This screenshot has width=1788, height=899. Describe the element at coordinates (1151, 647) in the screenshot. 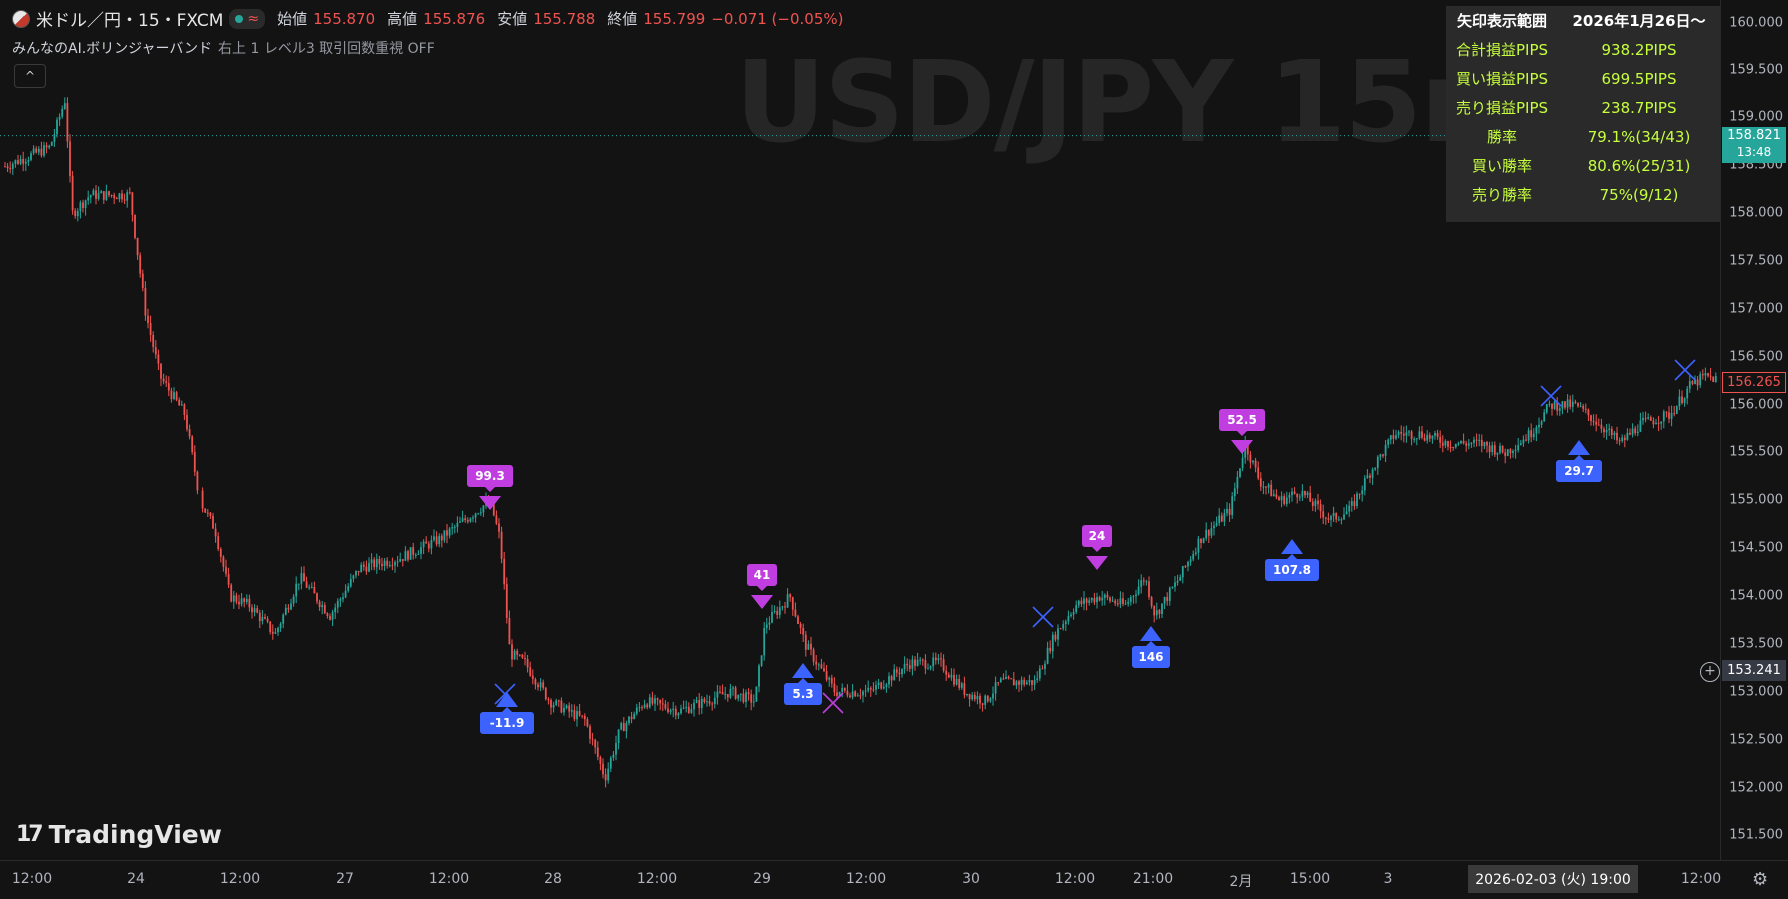

I see `buy-signal-marker: 146` at that location.